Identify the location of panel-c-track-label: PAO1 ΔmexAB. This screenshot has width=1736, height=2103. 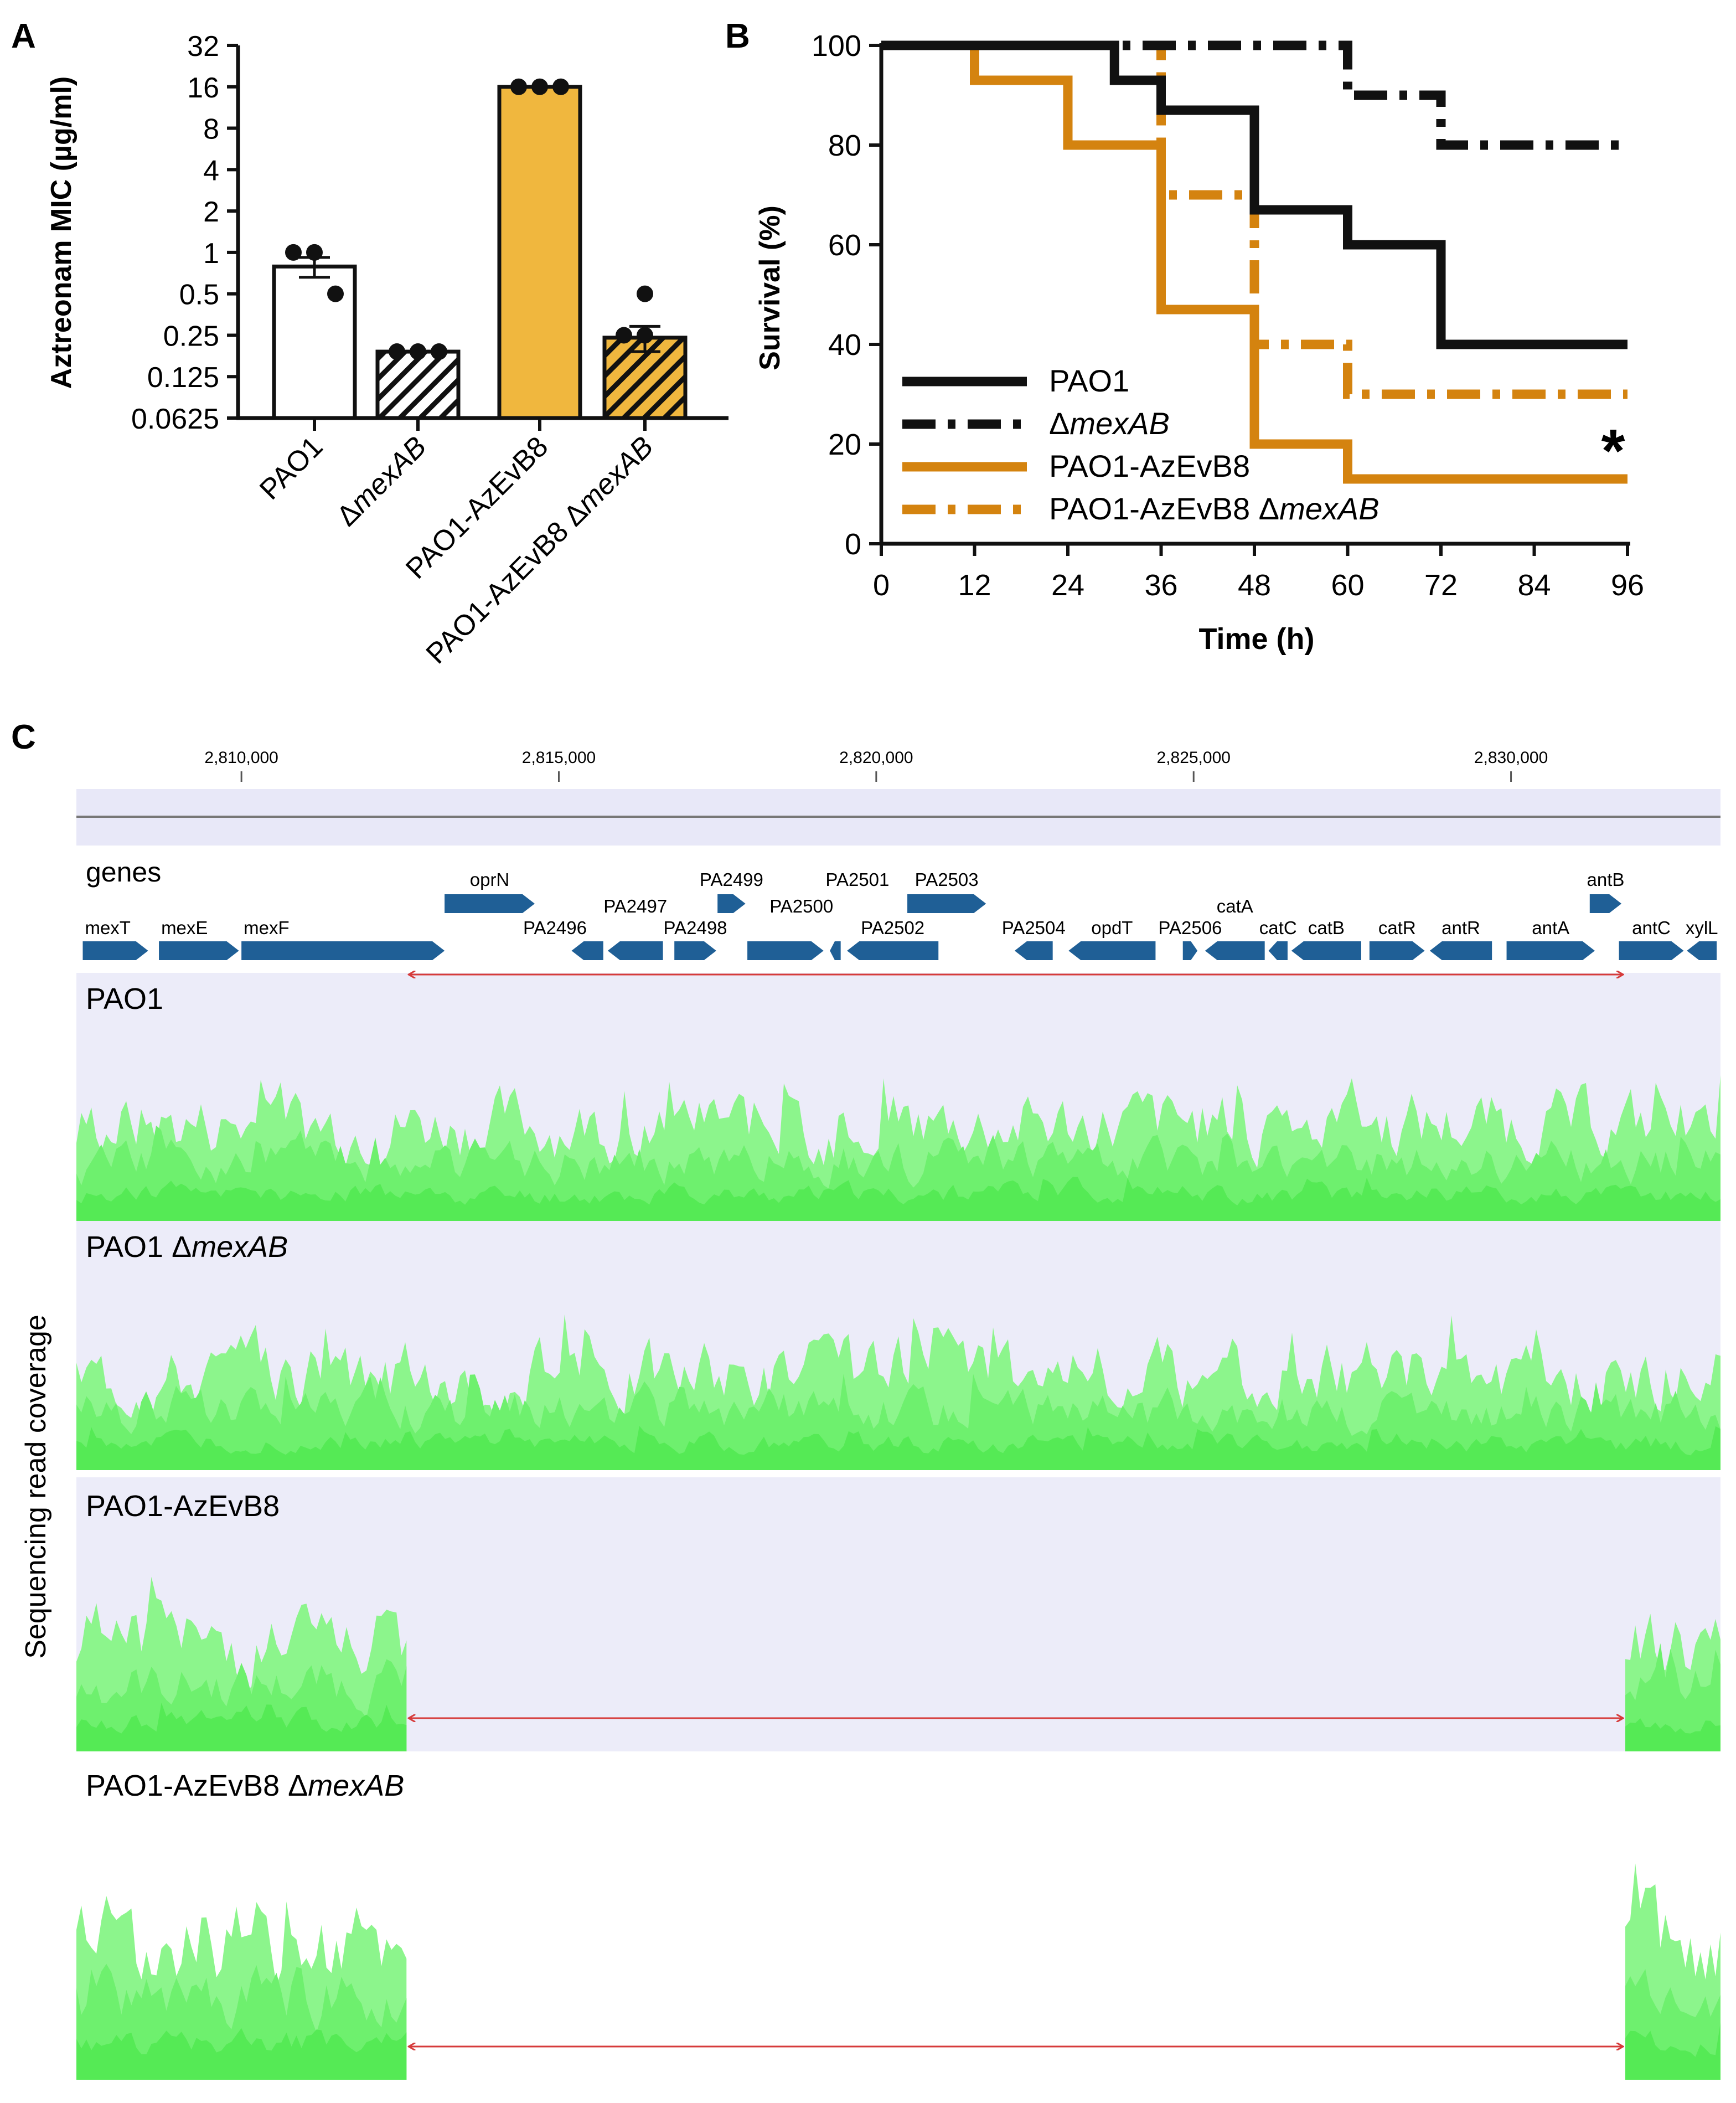
(187, 1247).